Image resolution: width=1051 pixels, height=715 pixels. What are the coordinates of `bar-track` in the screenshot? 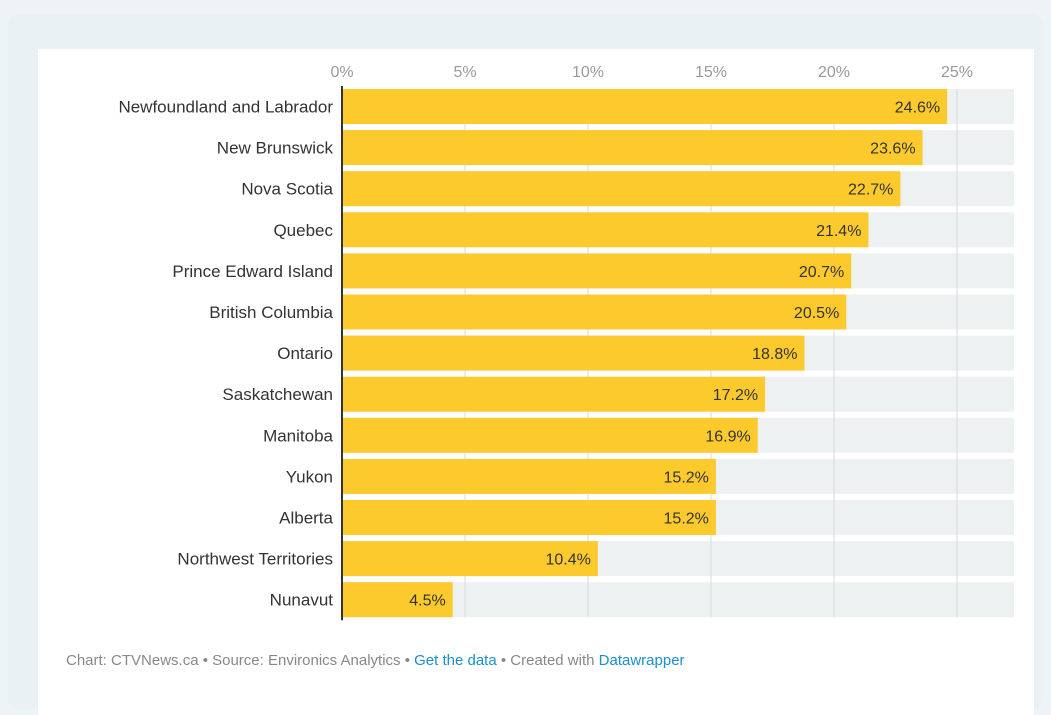 It's located at (678, 600).